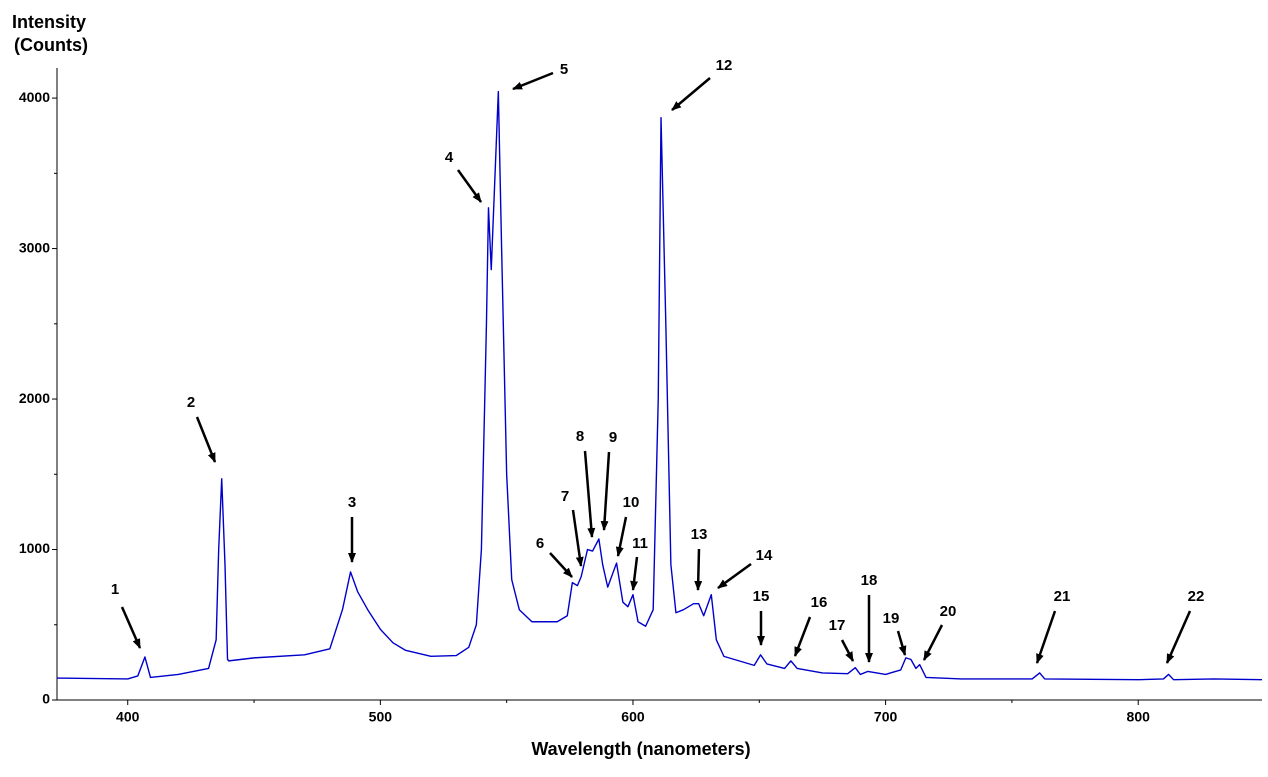 The image size is (1268, 777). I want to click on peak-label: 5, so click(564, 69).